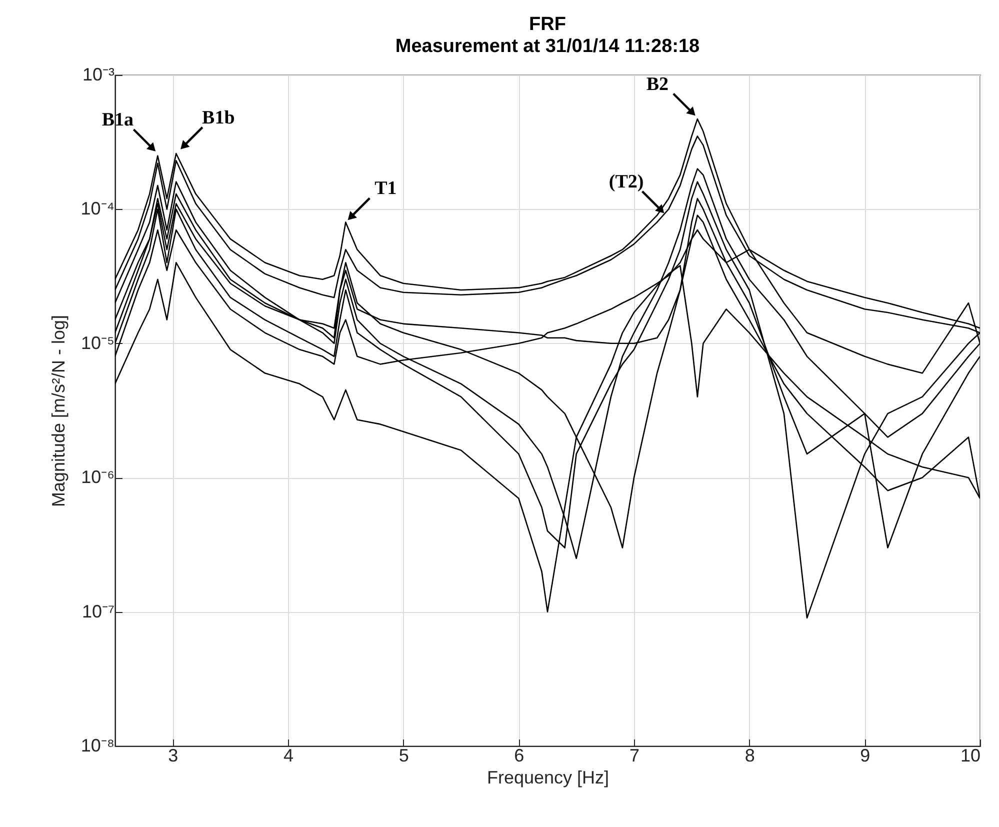 This screenshot has height=827, width=999. Describe the element at coordinates (865, 756) in the screenshot. I see `x-tick-label: 9` at that location.